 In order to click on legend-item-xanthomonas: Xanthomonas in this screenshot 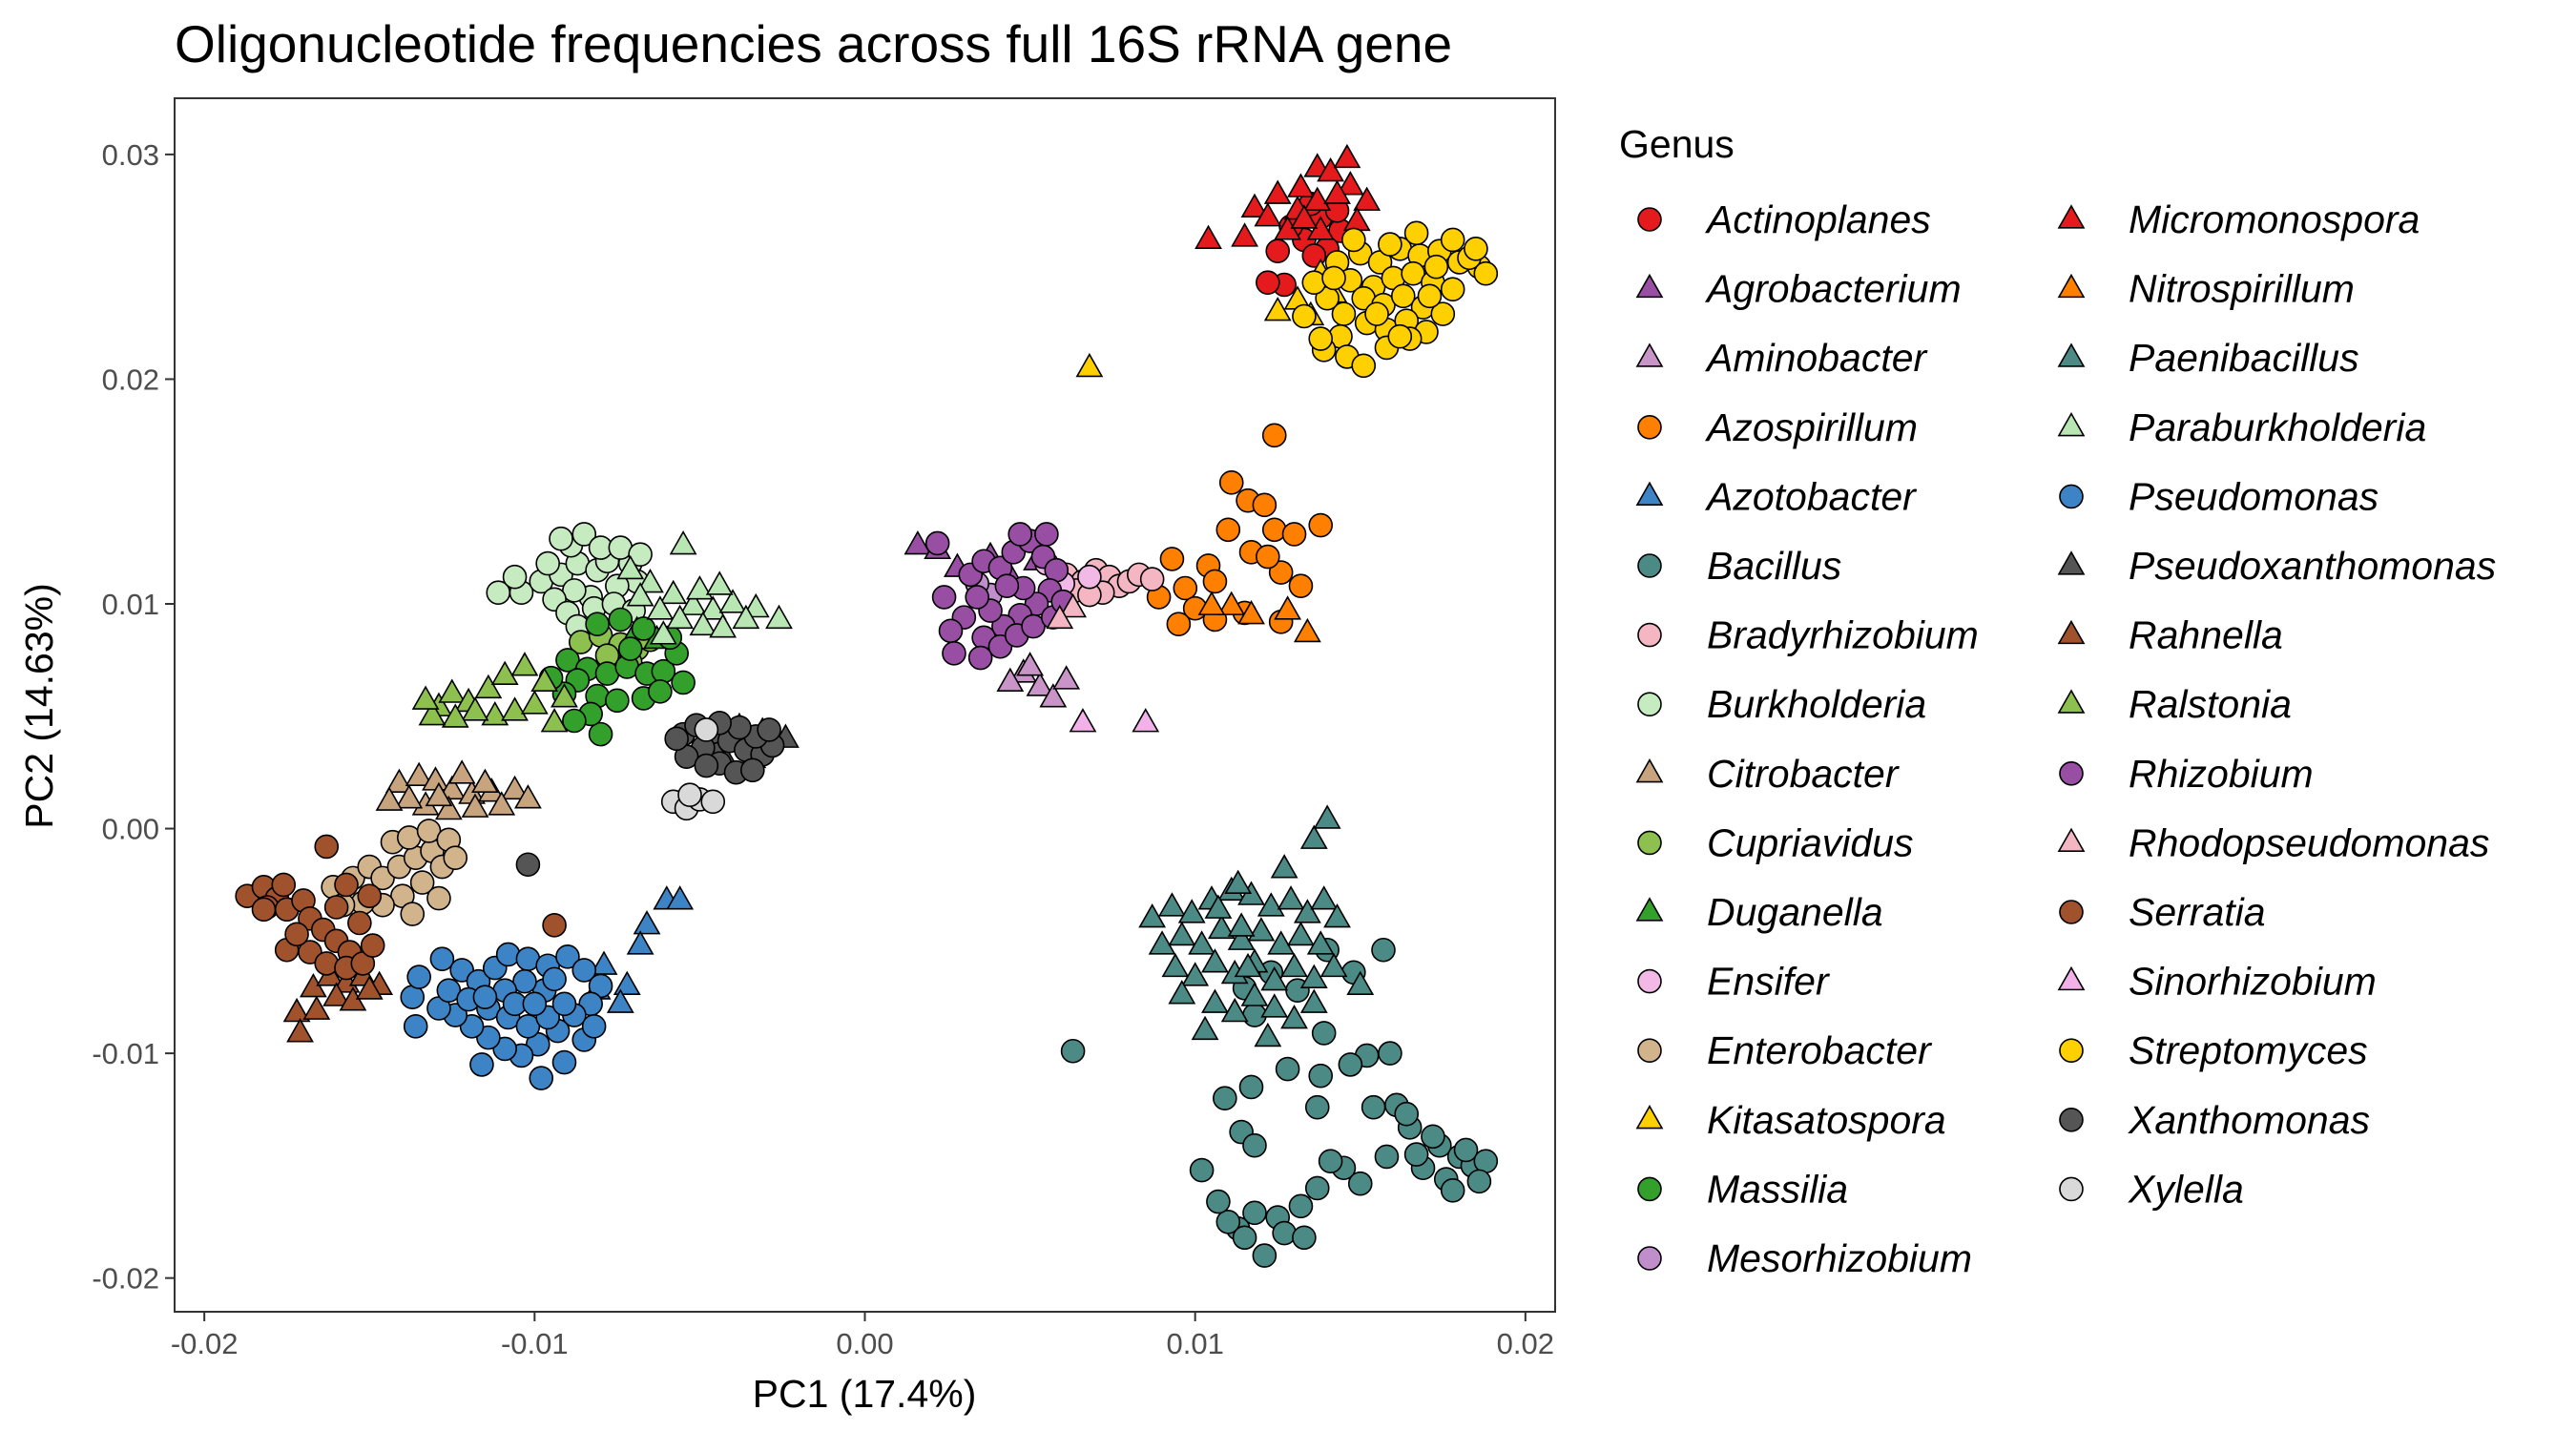, I will do `click(2214, 1120)`.